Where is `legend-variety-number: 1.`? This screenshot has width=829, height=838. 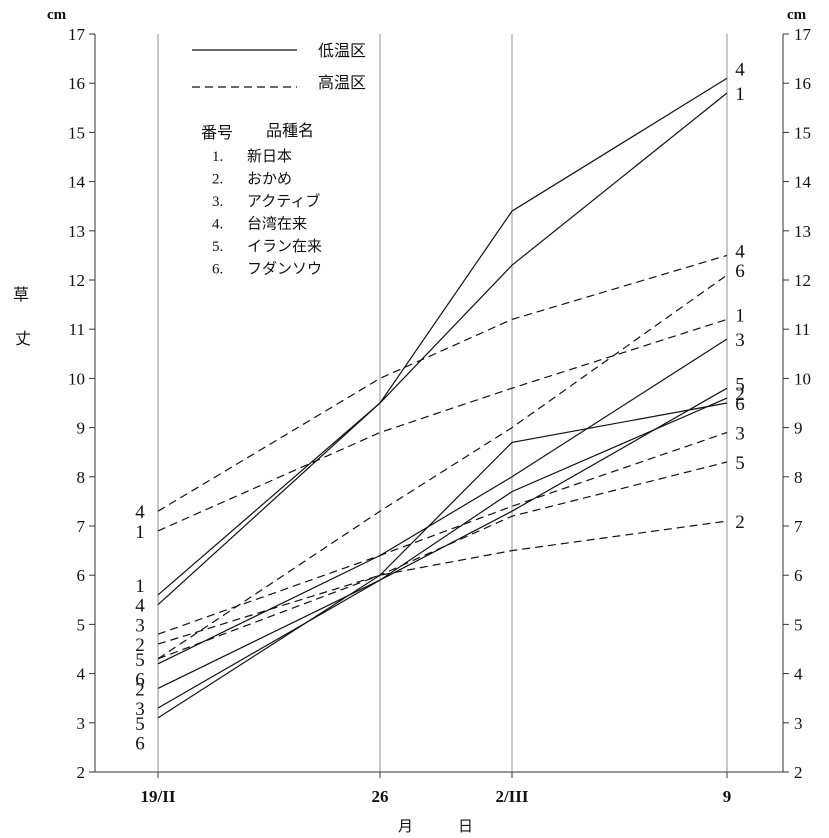 legend-variety-number: 1. is located at coordinates (217, 157).